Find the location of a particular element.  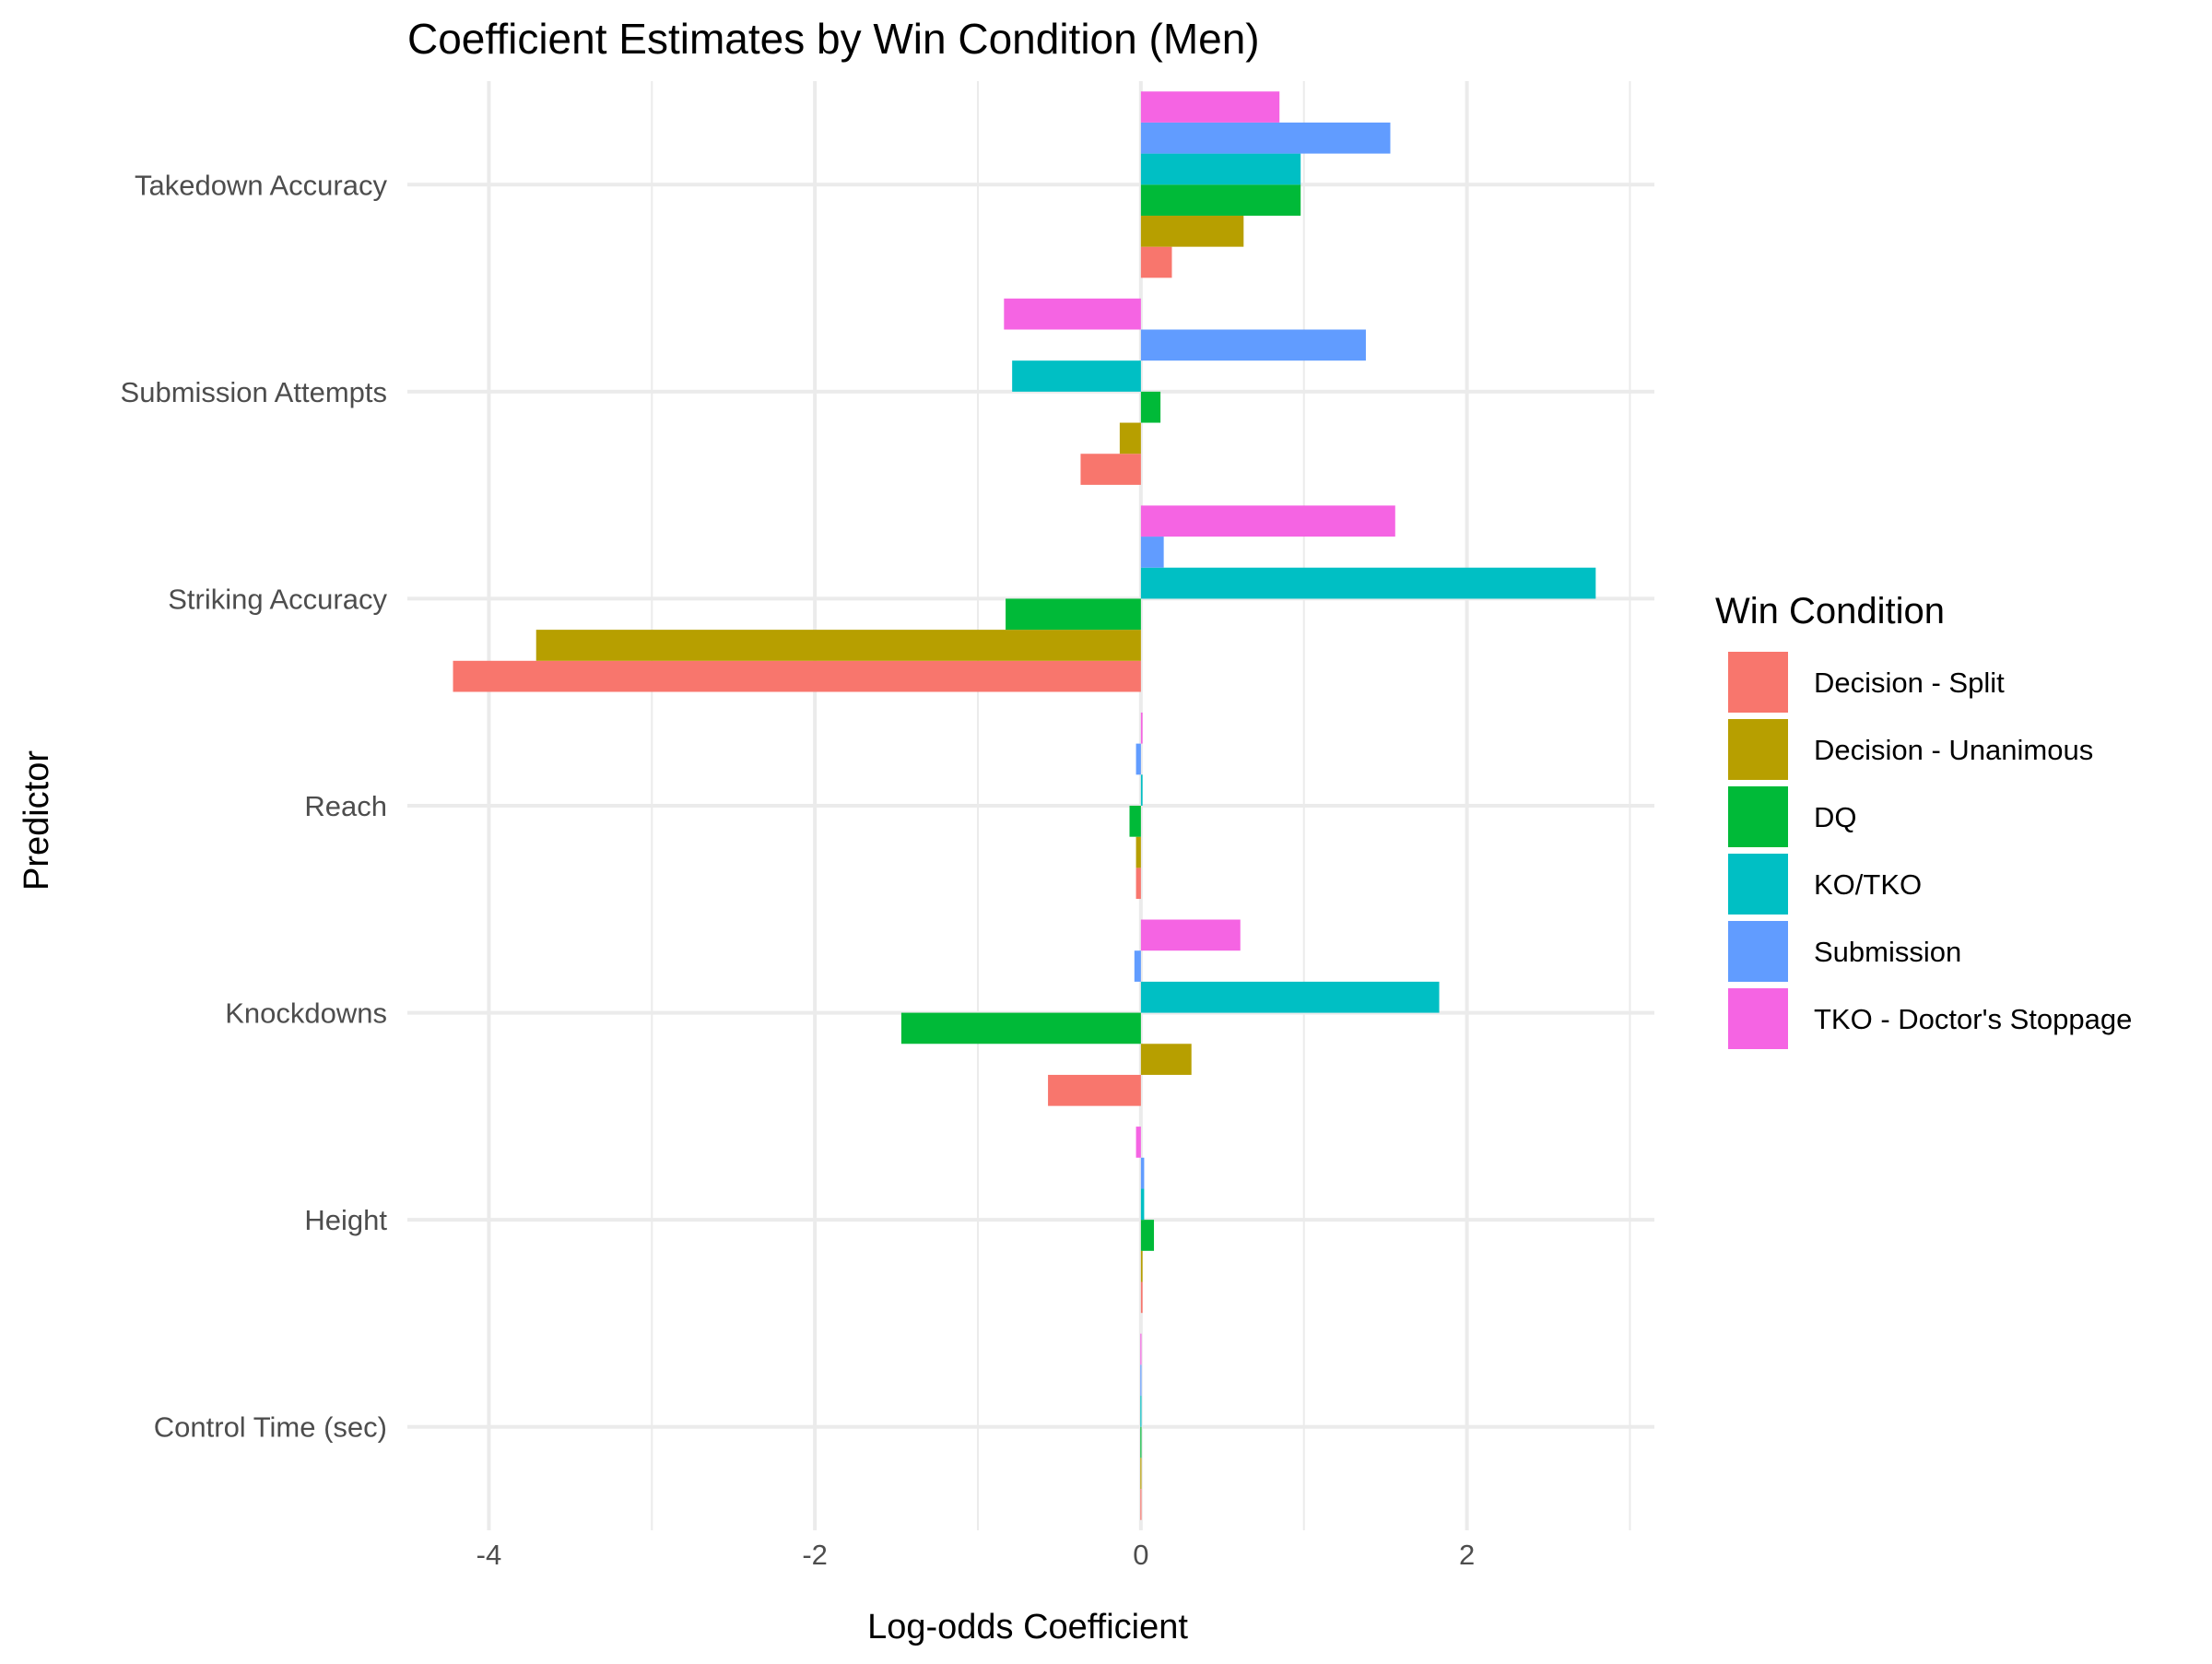

legend-label: DQ is located at coordinates (1835, 817).